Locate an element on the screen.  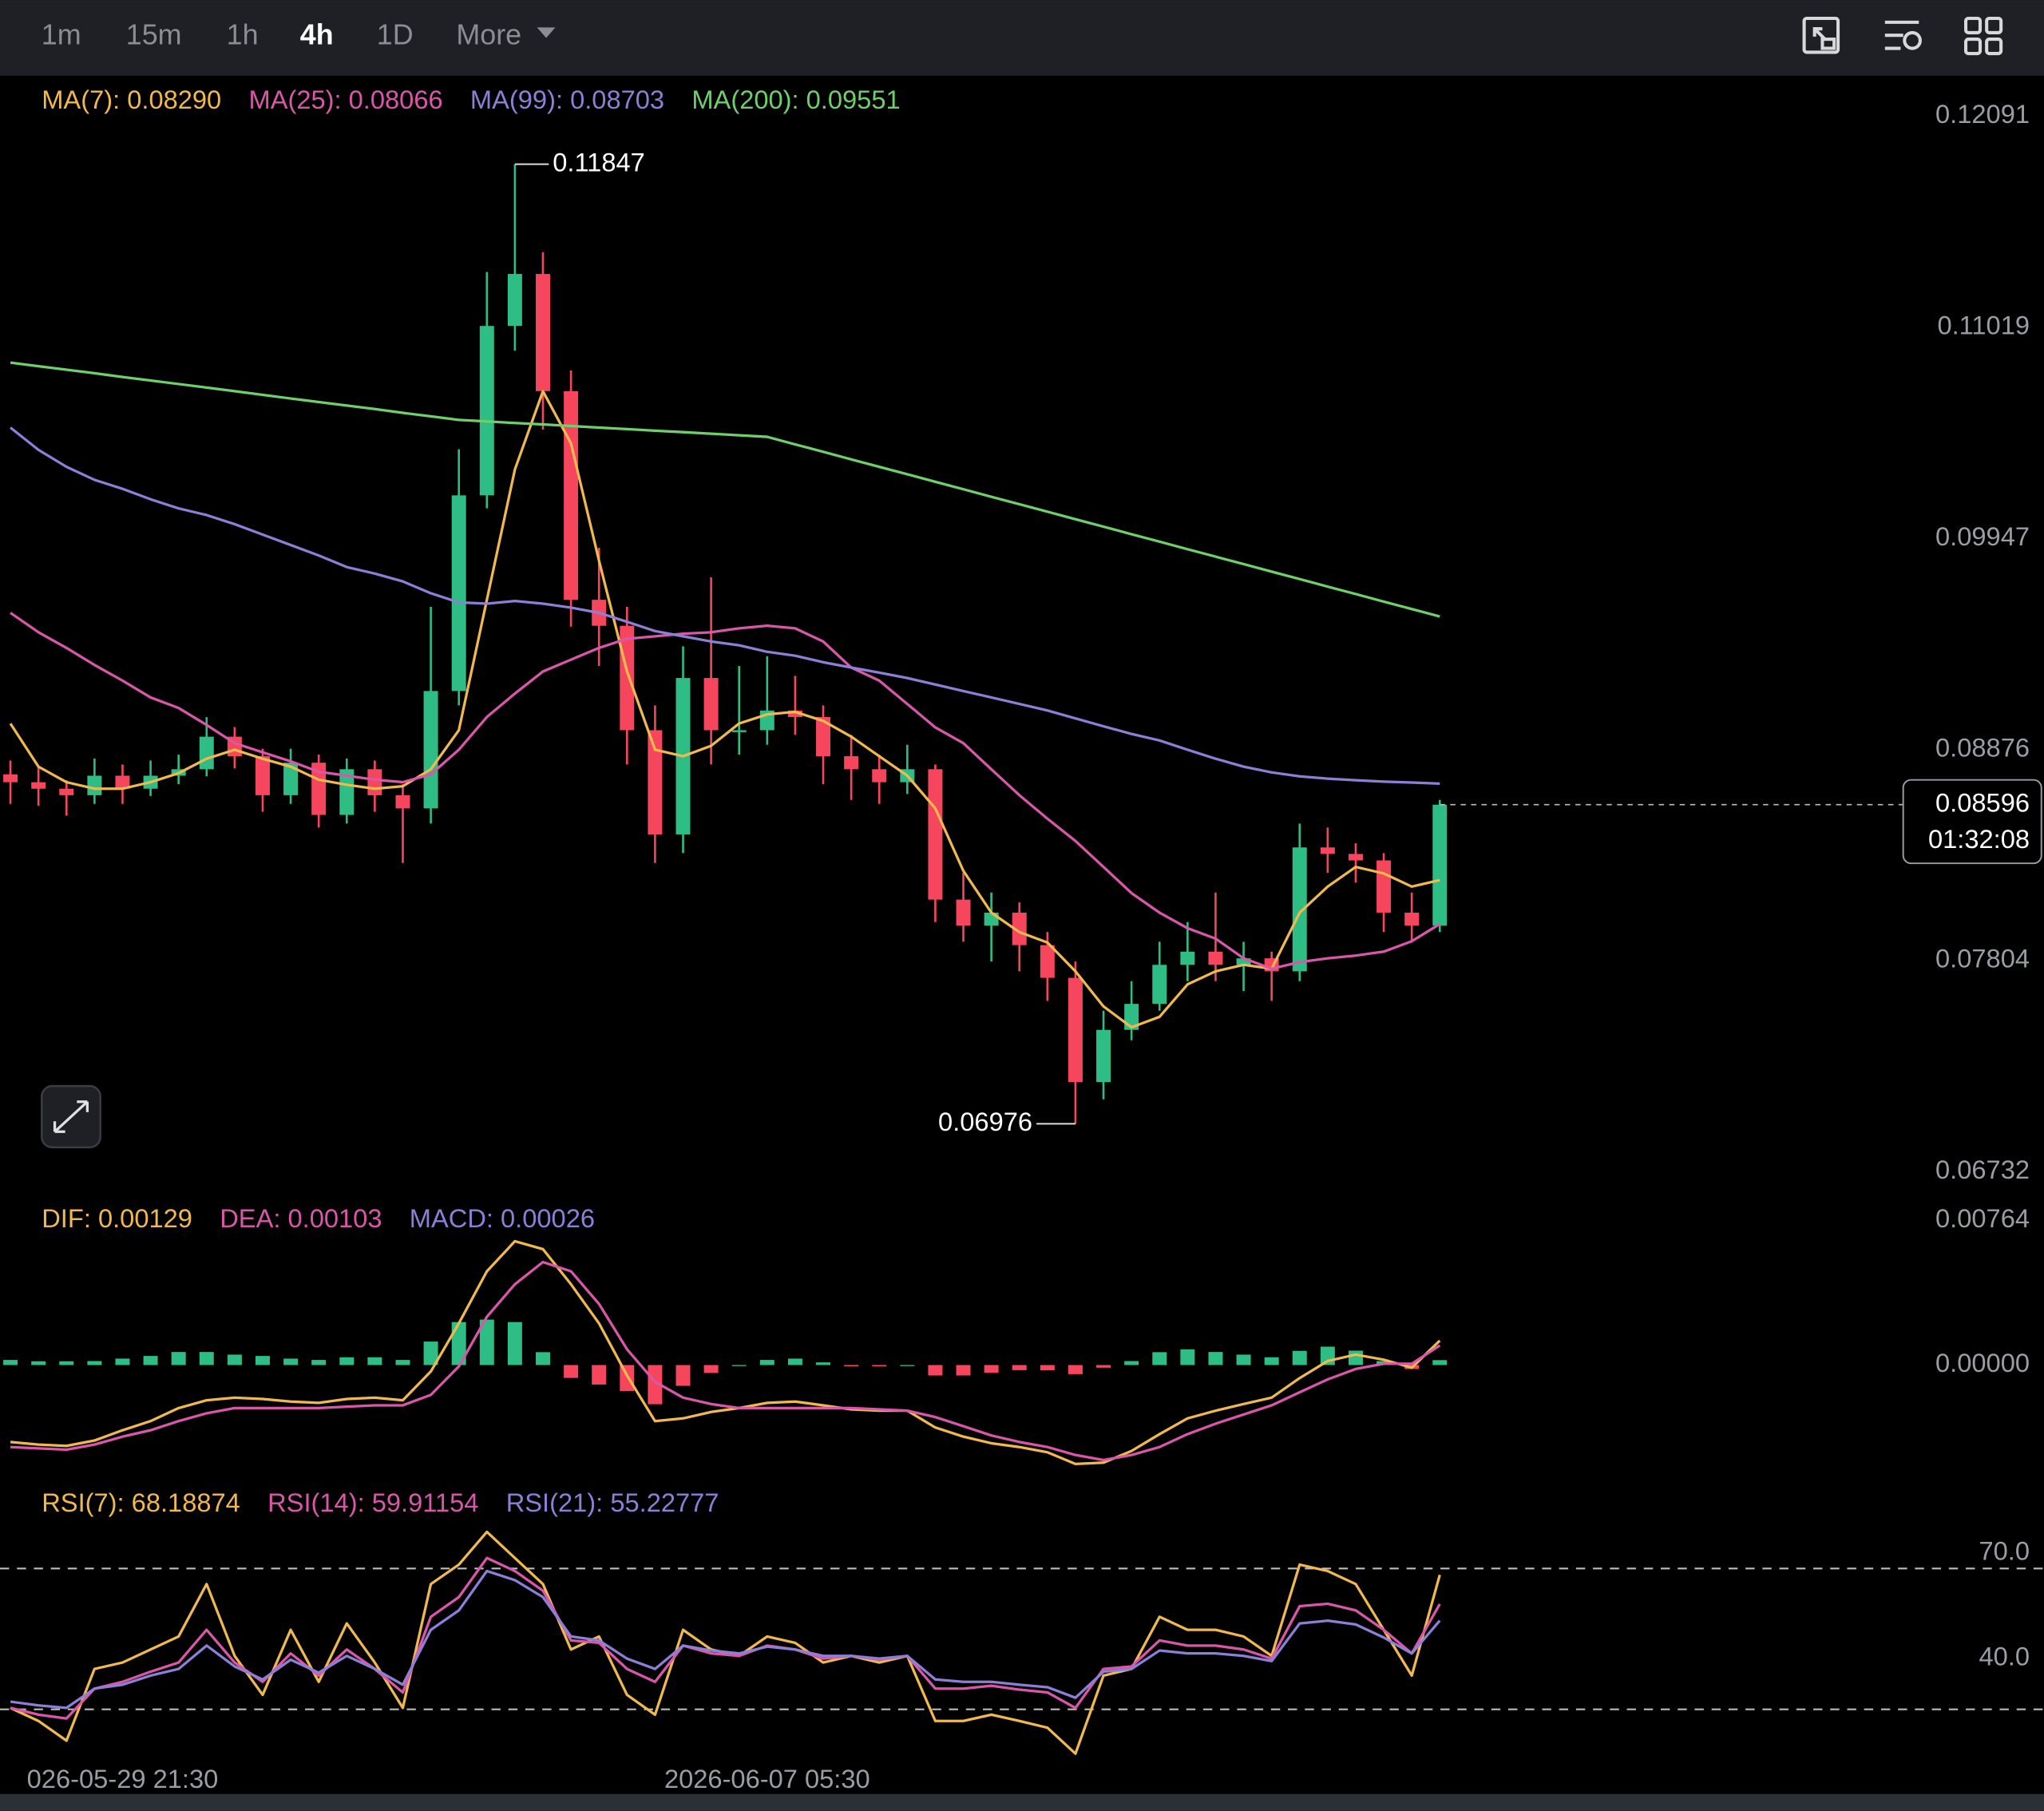
settings-icon is located at coordinates (1903, 35).